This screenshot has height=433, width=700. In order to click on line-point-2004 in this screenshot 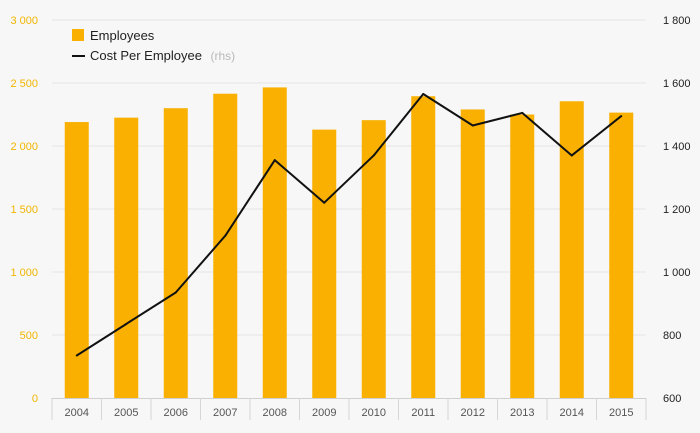, I will do `click(76, 355)`.